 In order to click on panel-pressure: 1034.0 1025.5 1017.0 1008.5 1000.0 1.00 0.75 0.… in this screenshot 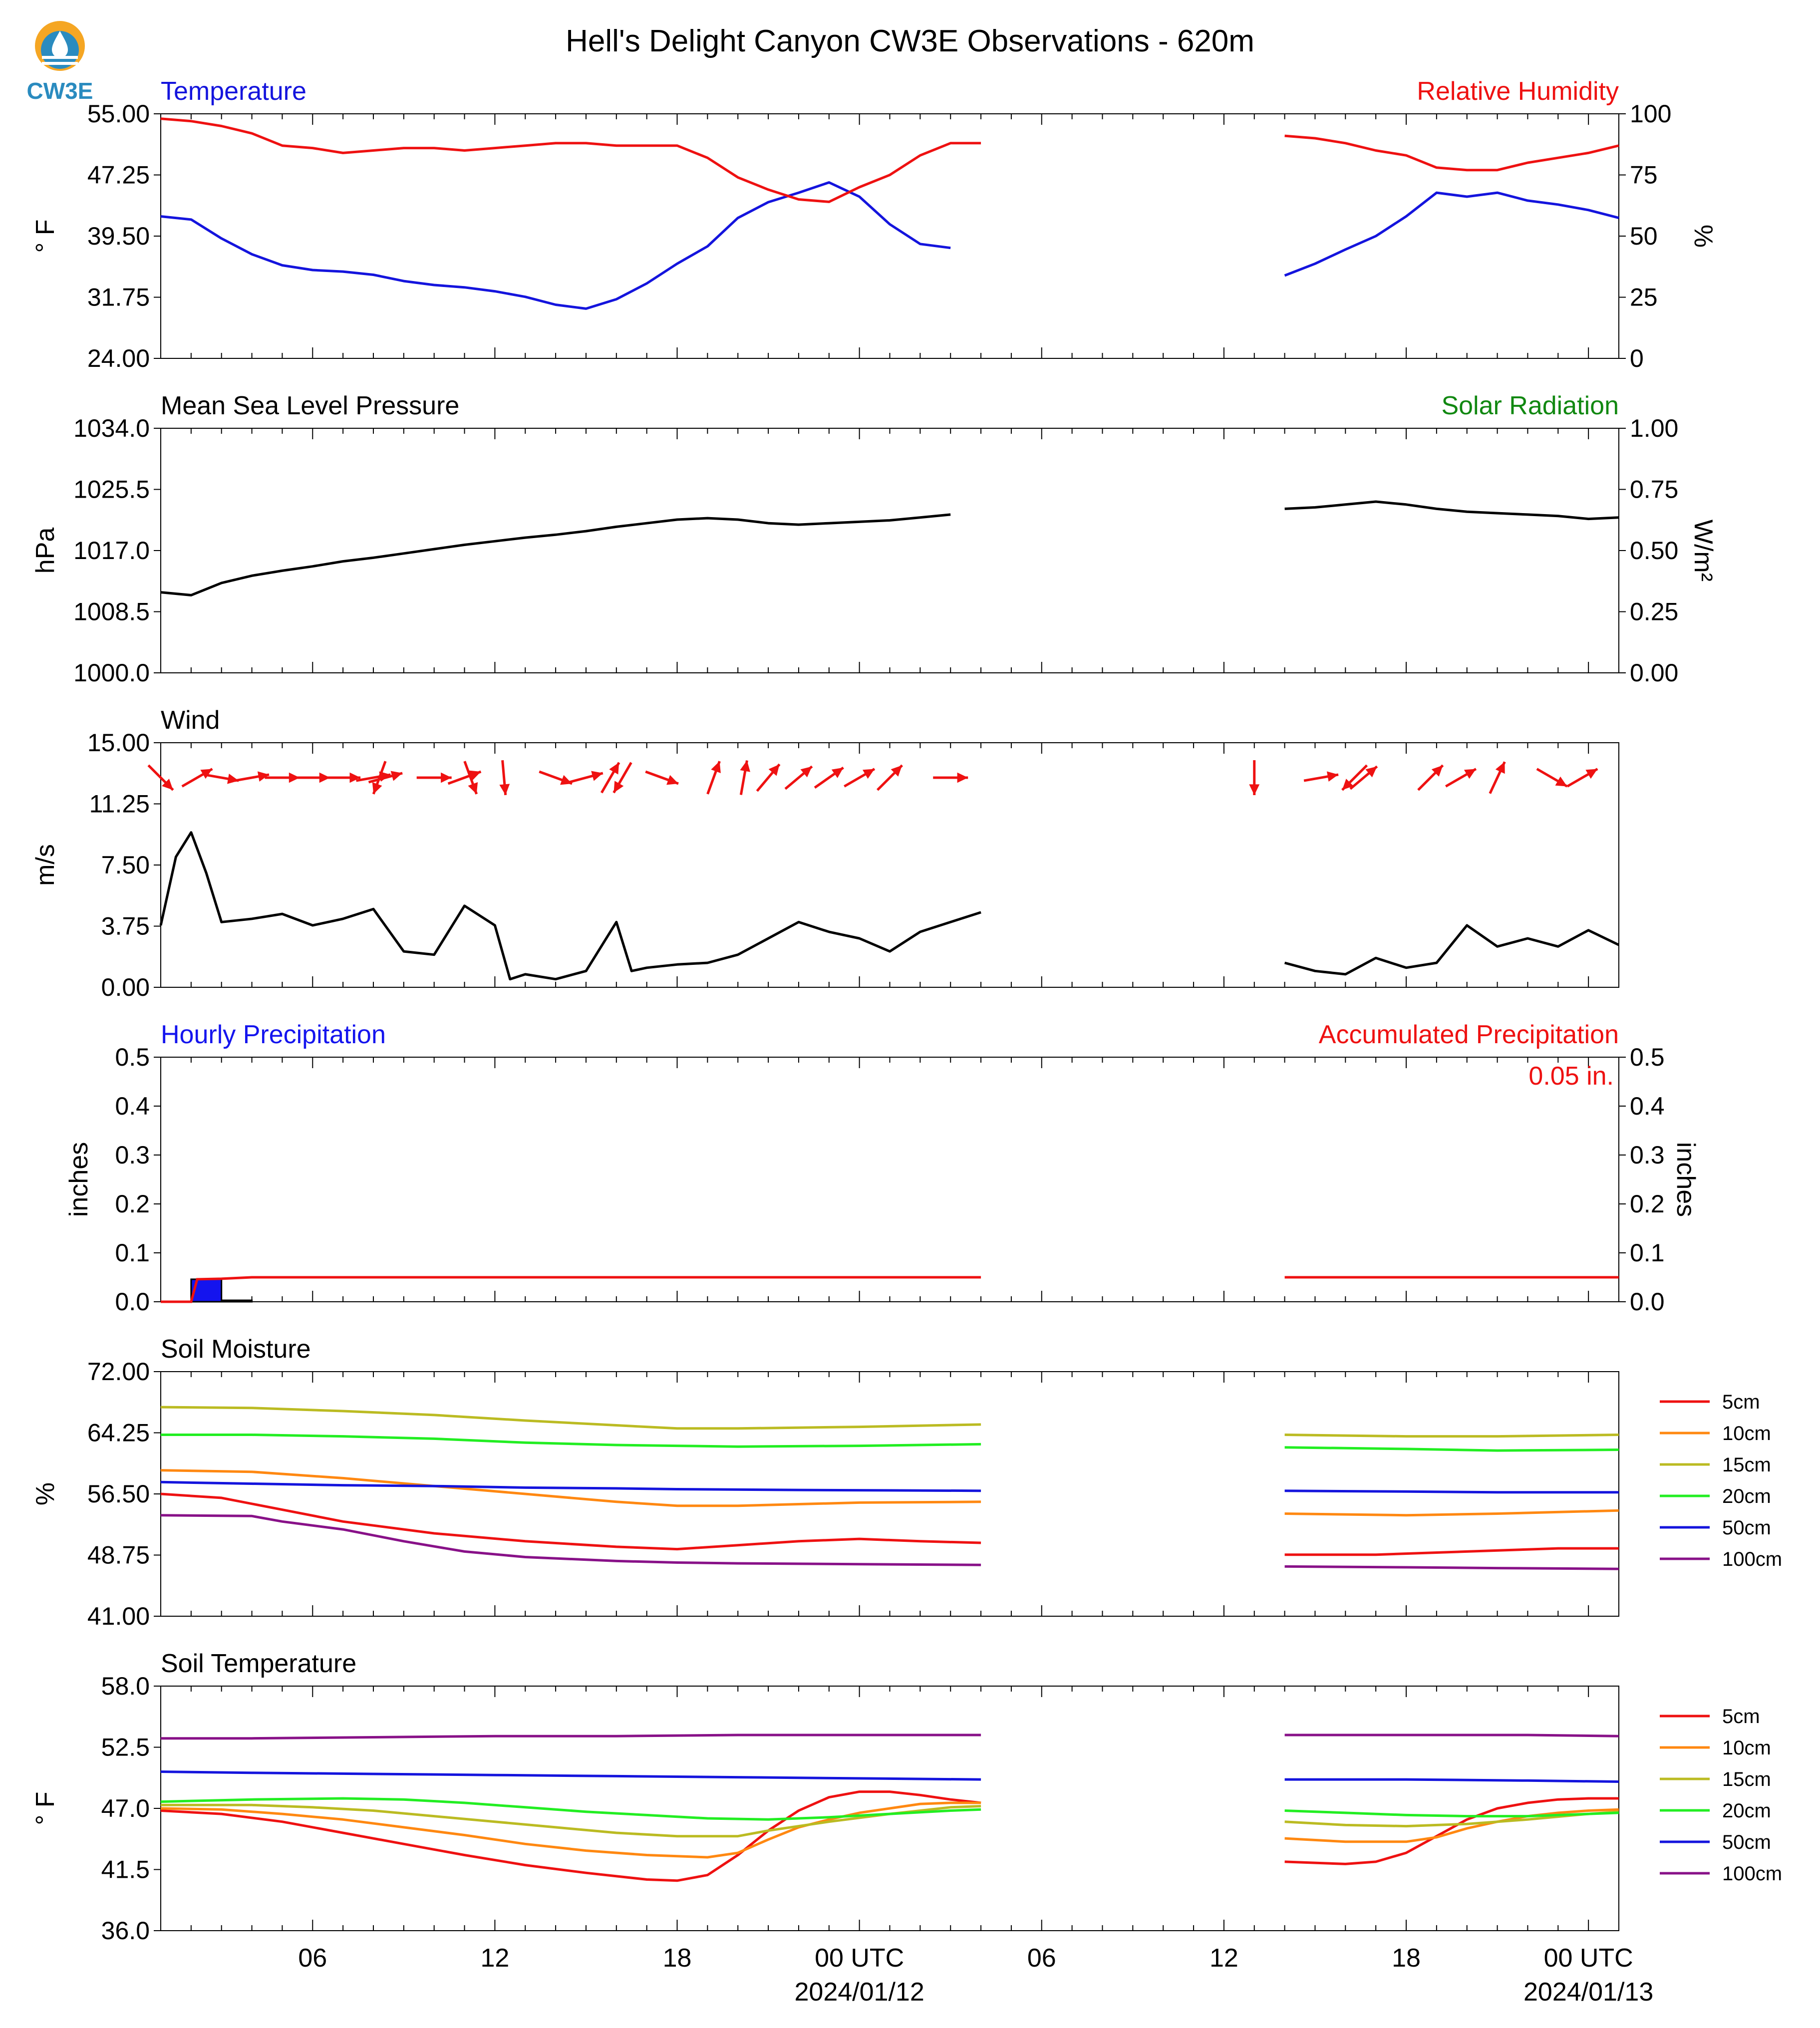, I will do `click(874, 539)`.